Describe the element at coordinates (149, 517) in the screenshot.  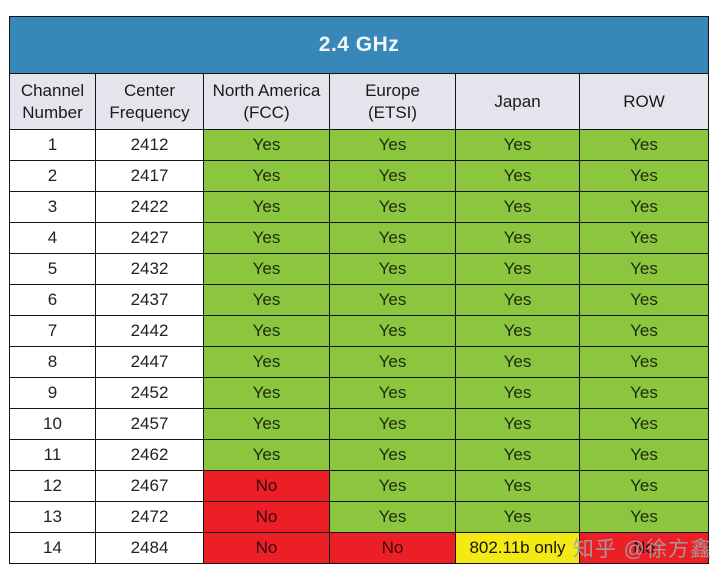
I see `cell-center-frequency: 2472` at that location.